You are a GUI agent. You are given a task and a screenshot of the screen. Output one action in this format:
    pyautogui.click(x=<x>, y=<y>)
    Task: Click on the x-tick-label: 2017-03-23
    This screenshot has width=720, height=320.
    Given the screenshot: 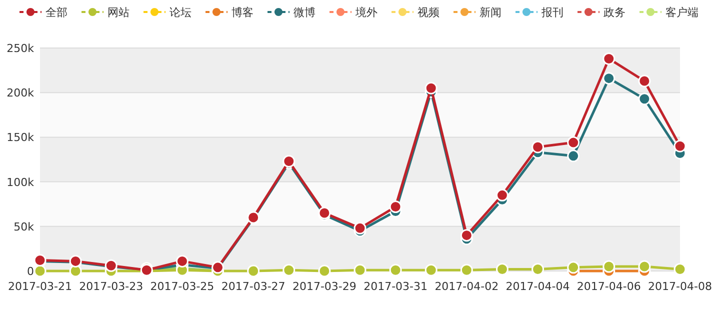 What is the action you would take?
    pyautogui.click(x=111, y=286)
    